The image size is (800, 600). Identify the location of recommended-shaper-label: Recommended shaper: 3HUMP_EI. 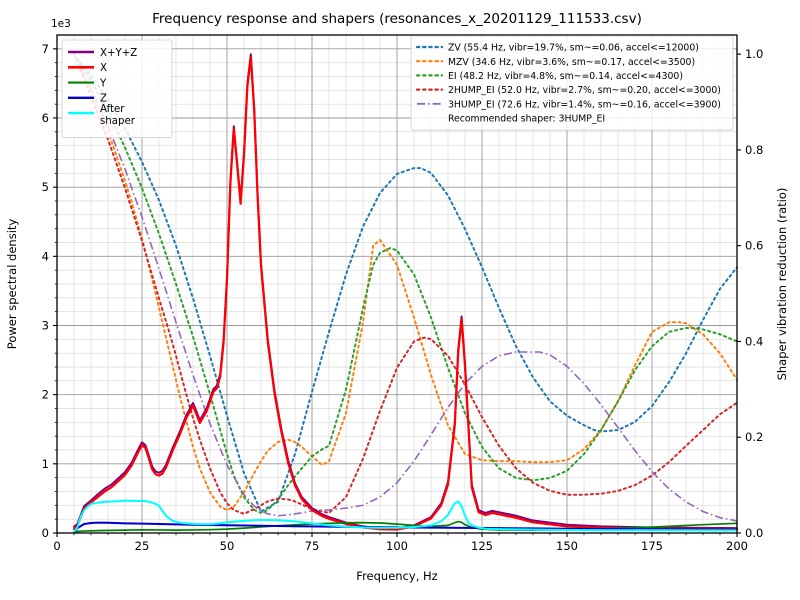
(526, 119).